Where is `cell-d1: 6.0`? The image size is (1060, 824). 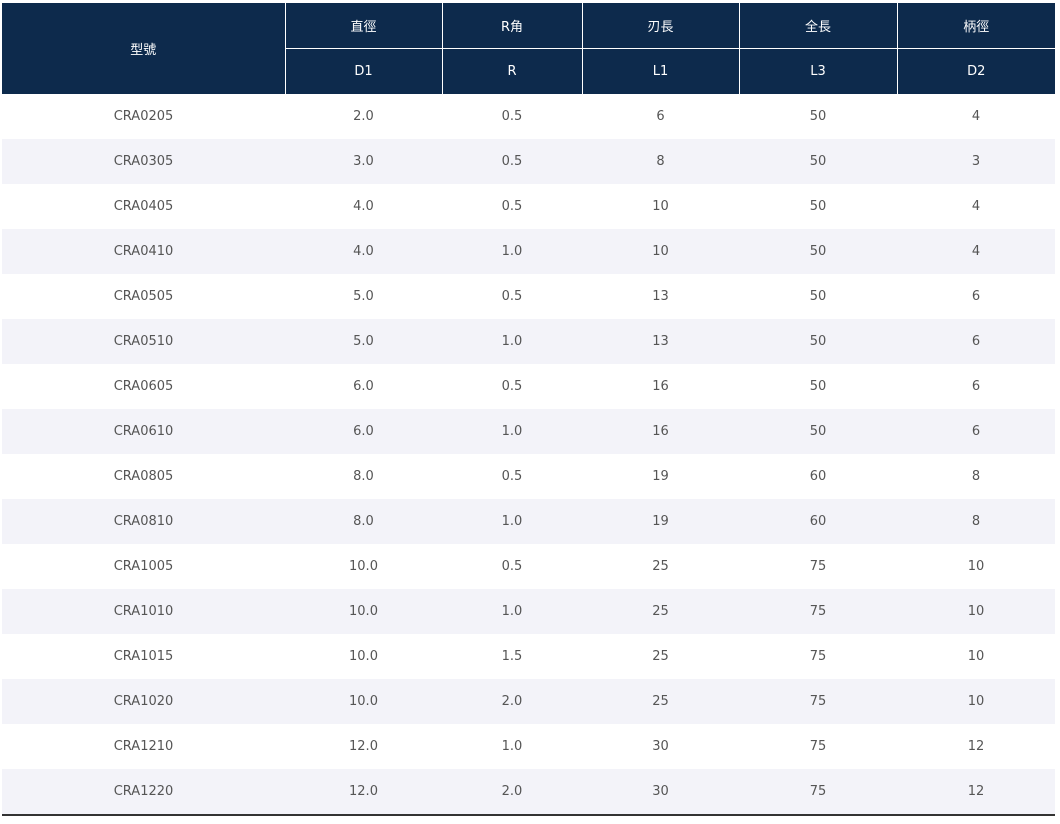
cell-d1: 6.0 is located at coordinates (363, 386).